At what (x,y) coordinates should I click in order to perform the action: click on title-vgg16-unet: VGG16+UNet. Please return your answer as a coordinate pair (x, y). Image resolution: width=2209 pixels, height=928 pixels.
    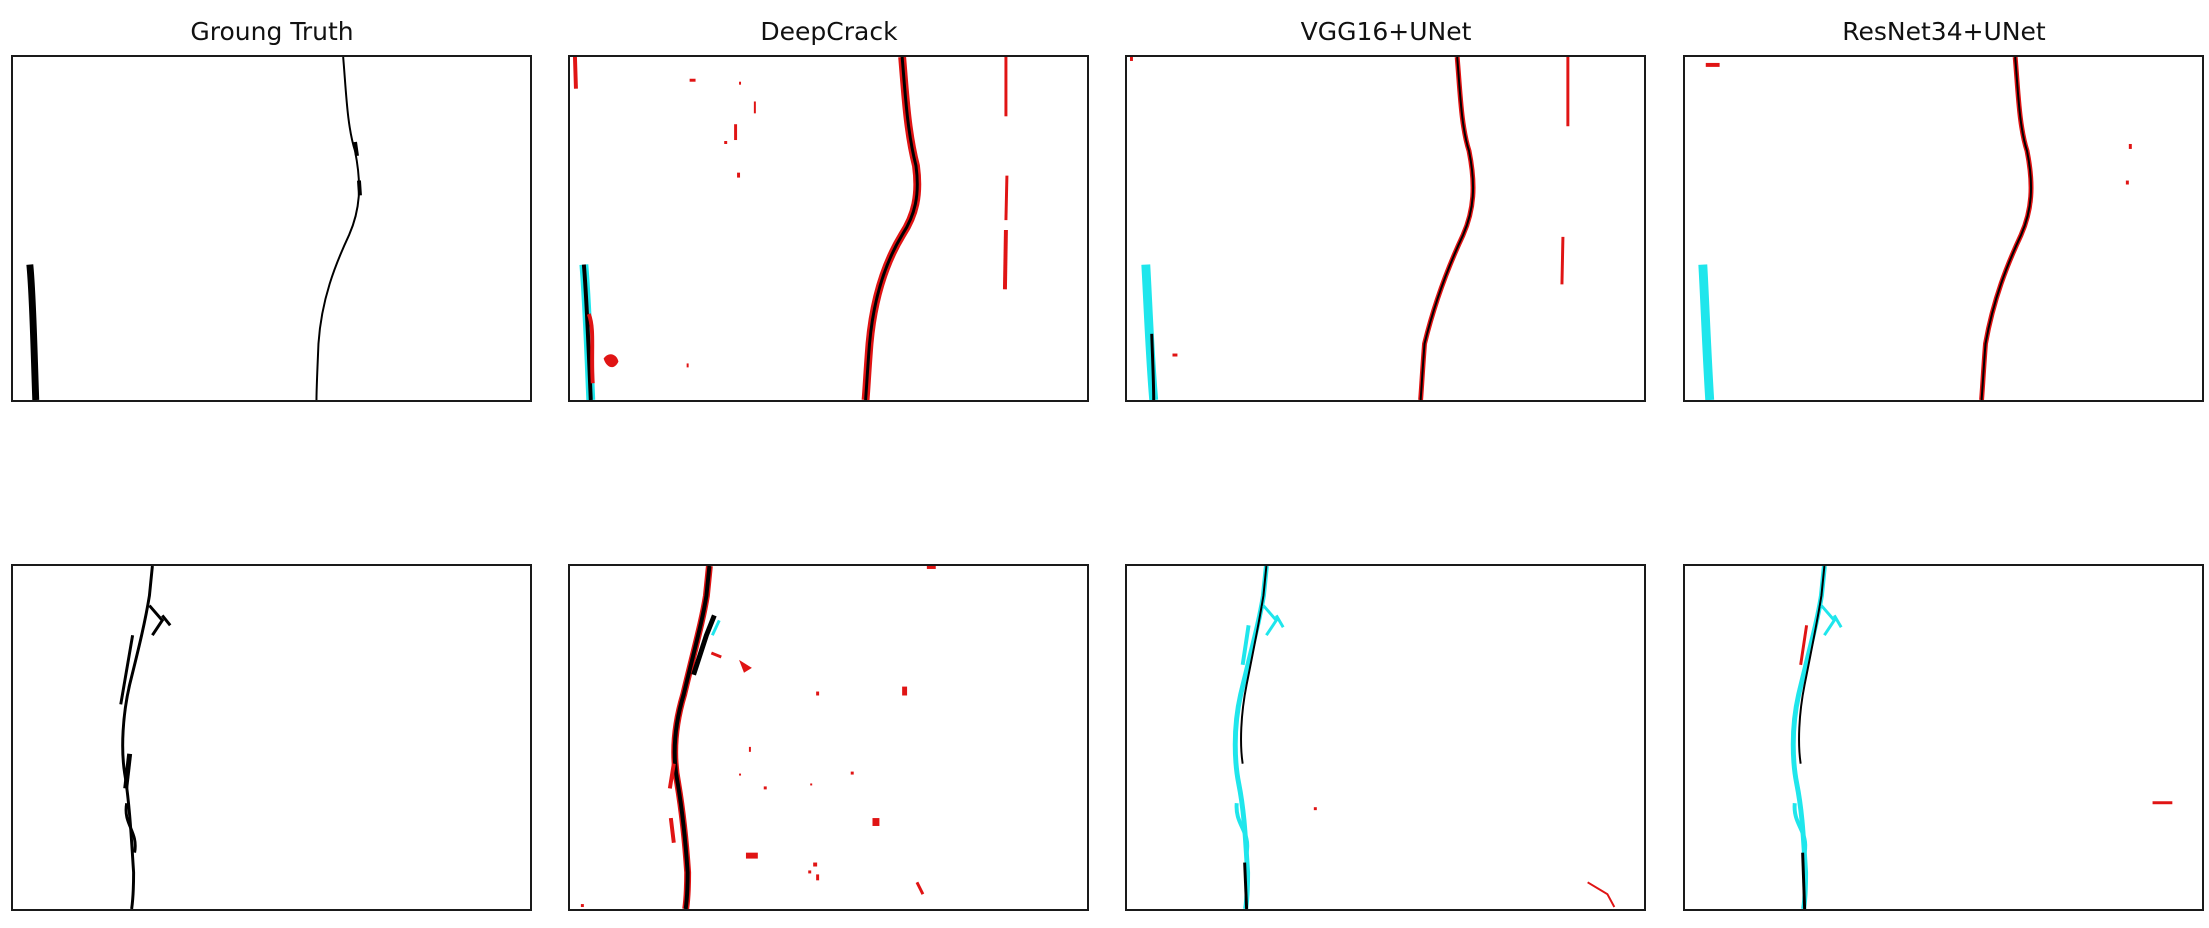
    Looking at the image, I should click on (1386, 31).